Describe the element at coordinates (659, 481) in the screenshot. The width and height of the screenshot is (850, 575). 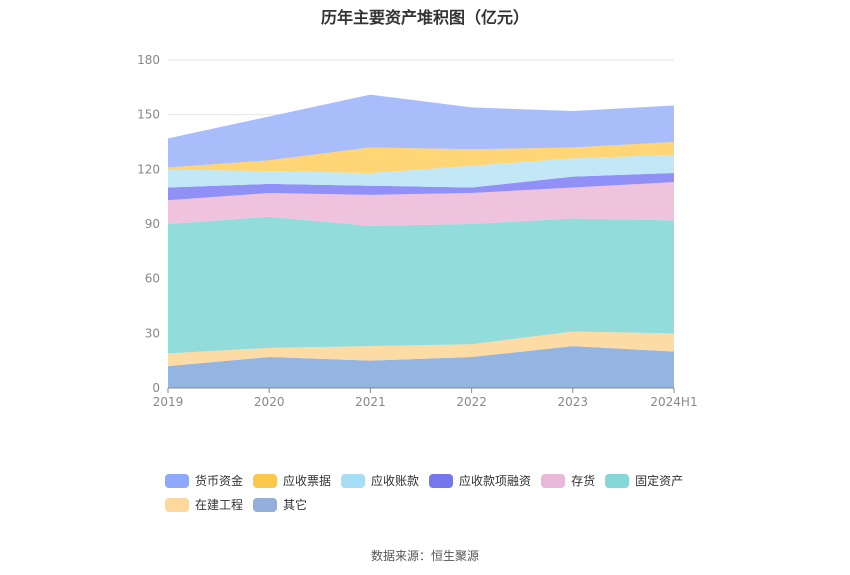
I see `legend-label: 固定资产` at that location.